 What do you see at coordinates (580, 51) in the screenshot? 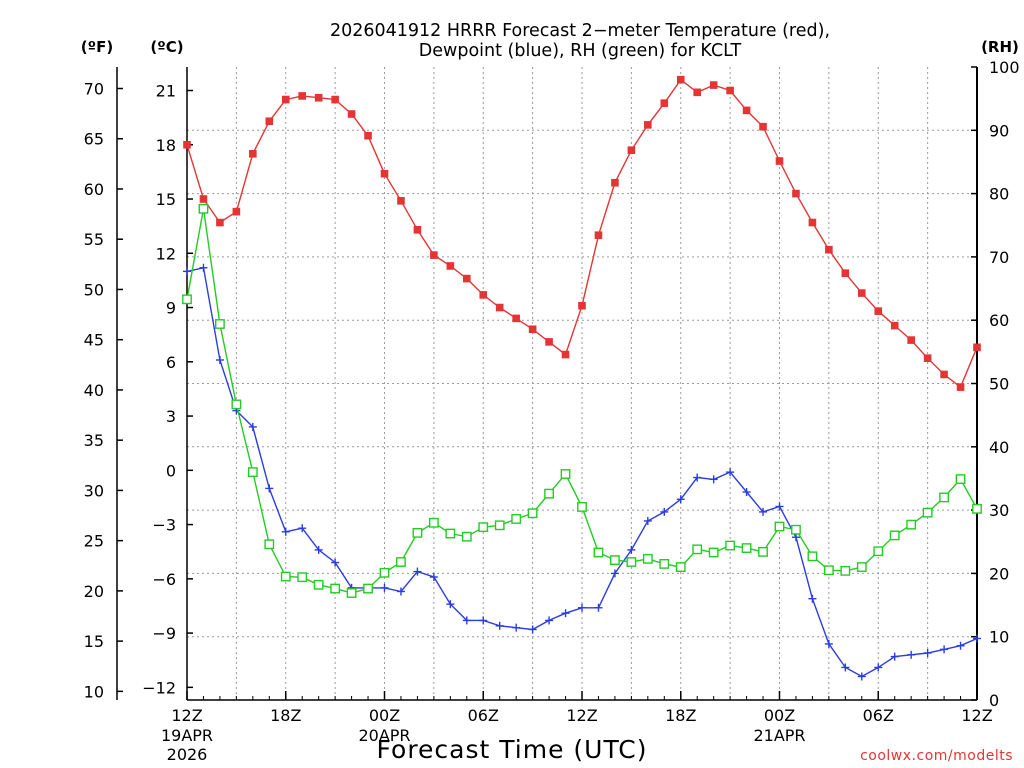
I see `chart-title-line2: Dewpoint (blue), RH (green) for KCLT` at bounding box center [580, 51].